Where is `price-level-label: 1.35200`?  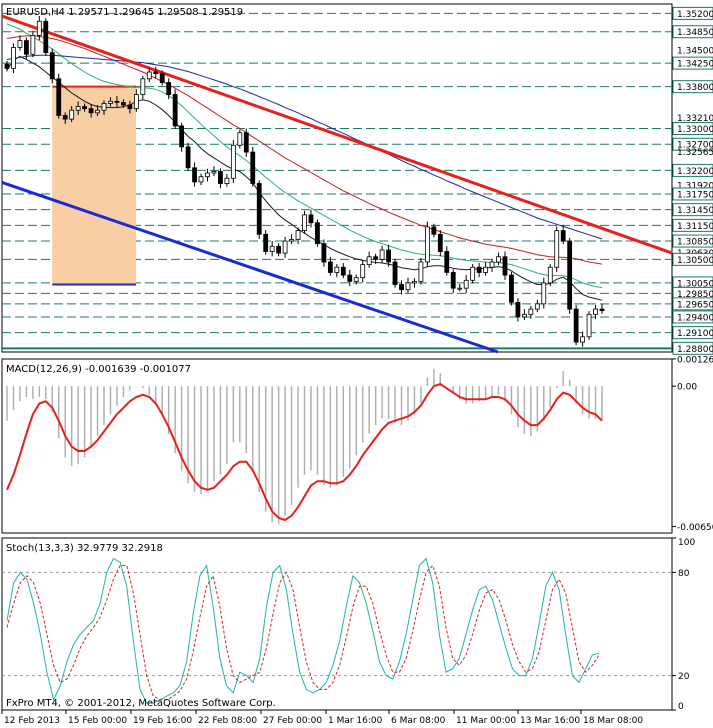
price-level-label: 1.35200 is located at coordinates (695, 15).